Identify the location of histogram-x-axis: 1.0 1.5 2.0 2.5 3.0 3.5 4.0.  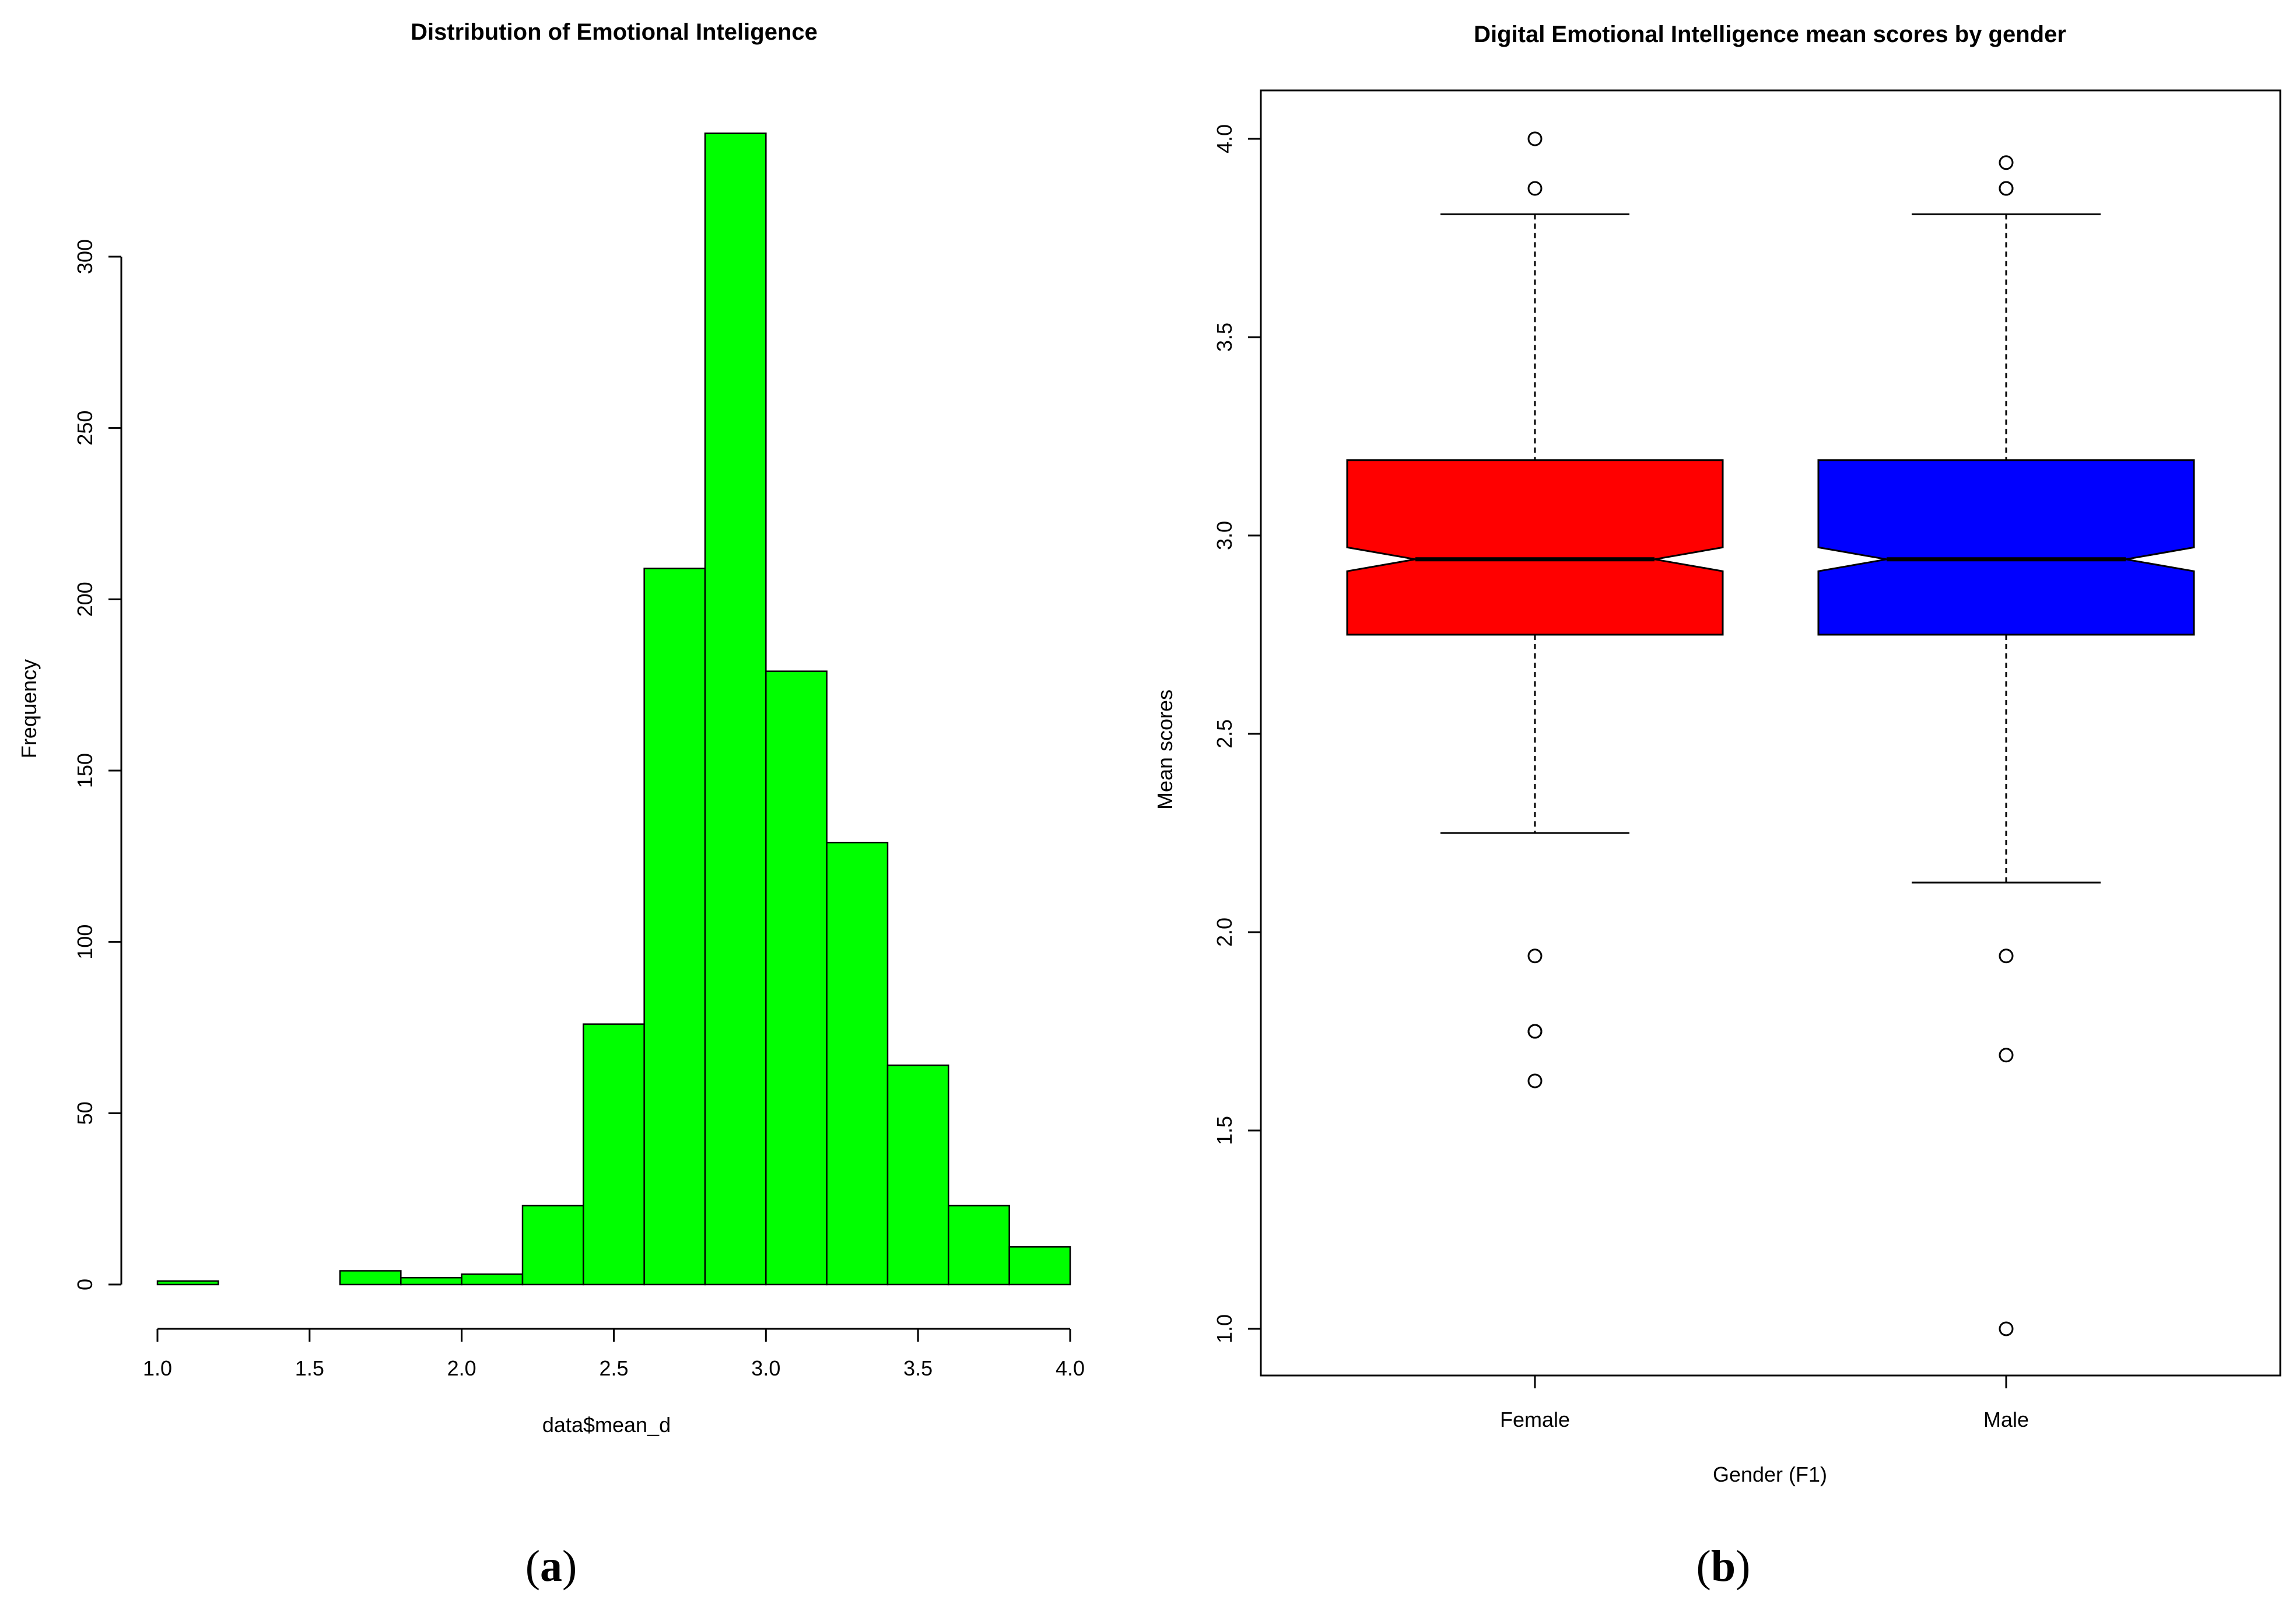
(614, 1354).